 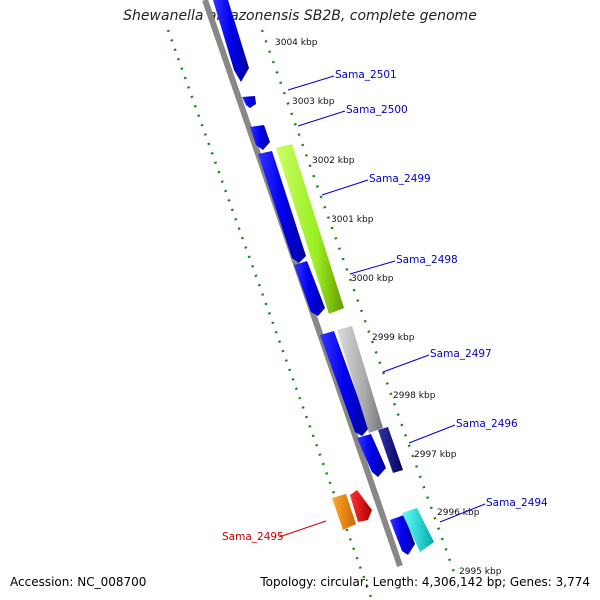 I want to click on tick-label: 2995 kbp, so click(x=480, y=572).